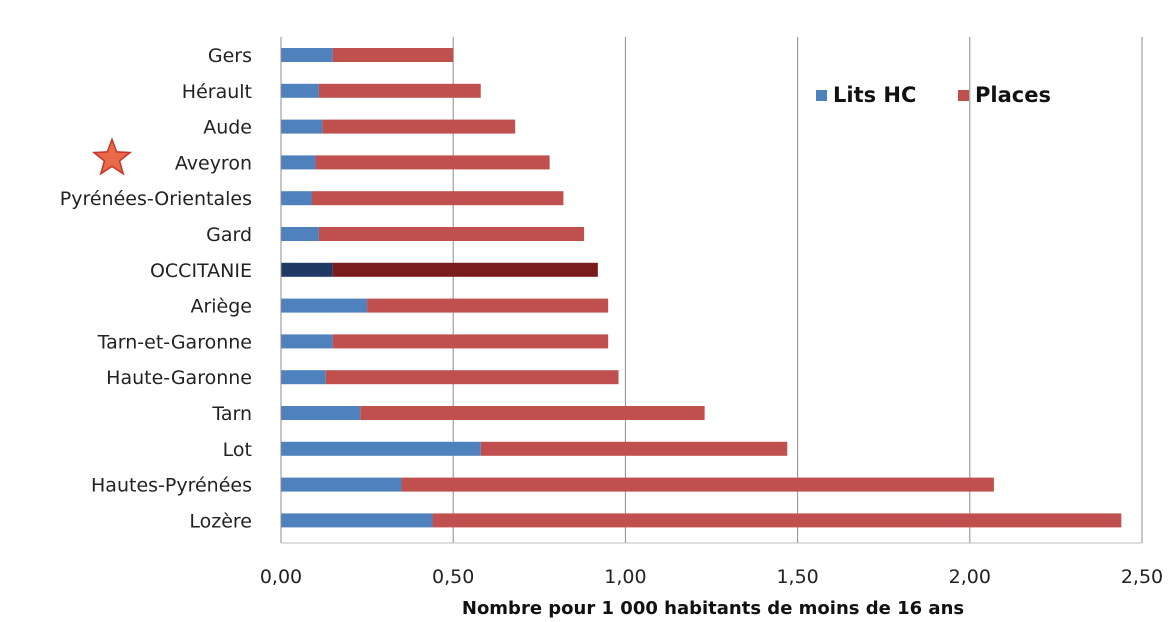 Image resolution: width=1171 pixels, height=622 pixels. What do you see at coordinates (171, 486) in the screenshot?
I see `category-label: Hautes-Pyrénées` at bounding box center [171, 486].